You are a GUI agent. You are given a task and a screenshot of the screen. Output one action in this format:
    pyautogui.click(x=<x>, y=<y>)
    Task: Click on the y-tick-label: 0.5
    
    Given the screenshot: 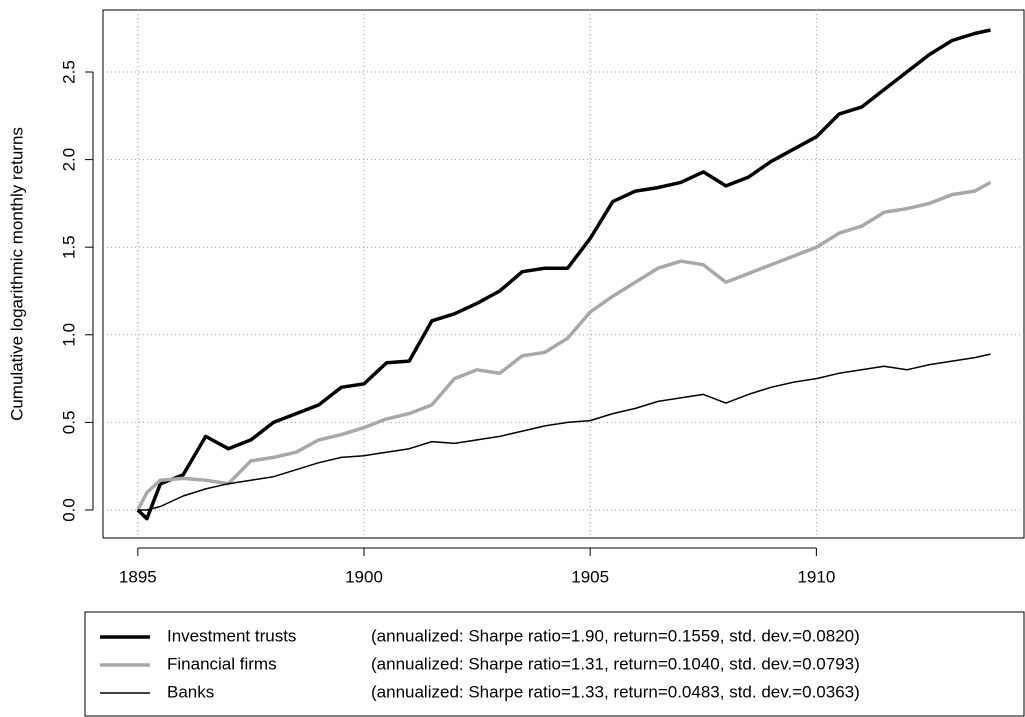 What is the action you would take?
    pyautogui.click(x=68, y=423)
    